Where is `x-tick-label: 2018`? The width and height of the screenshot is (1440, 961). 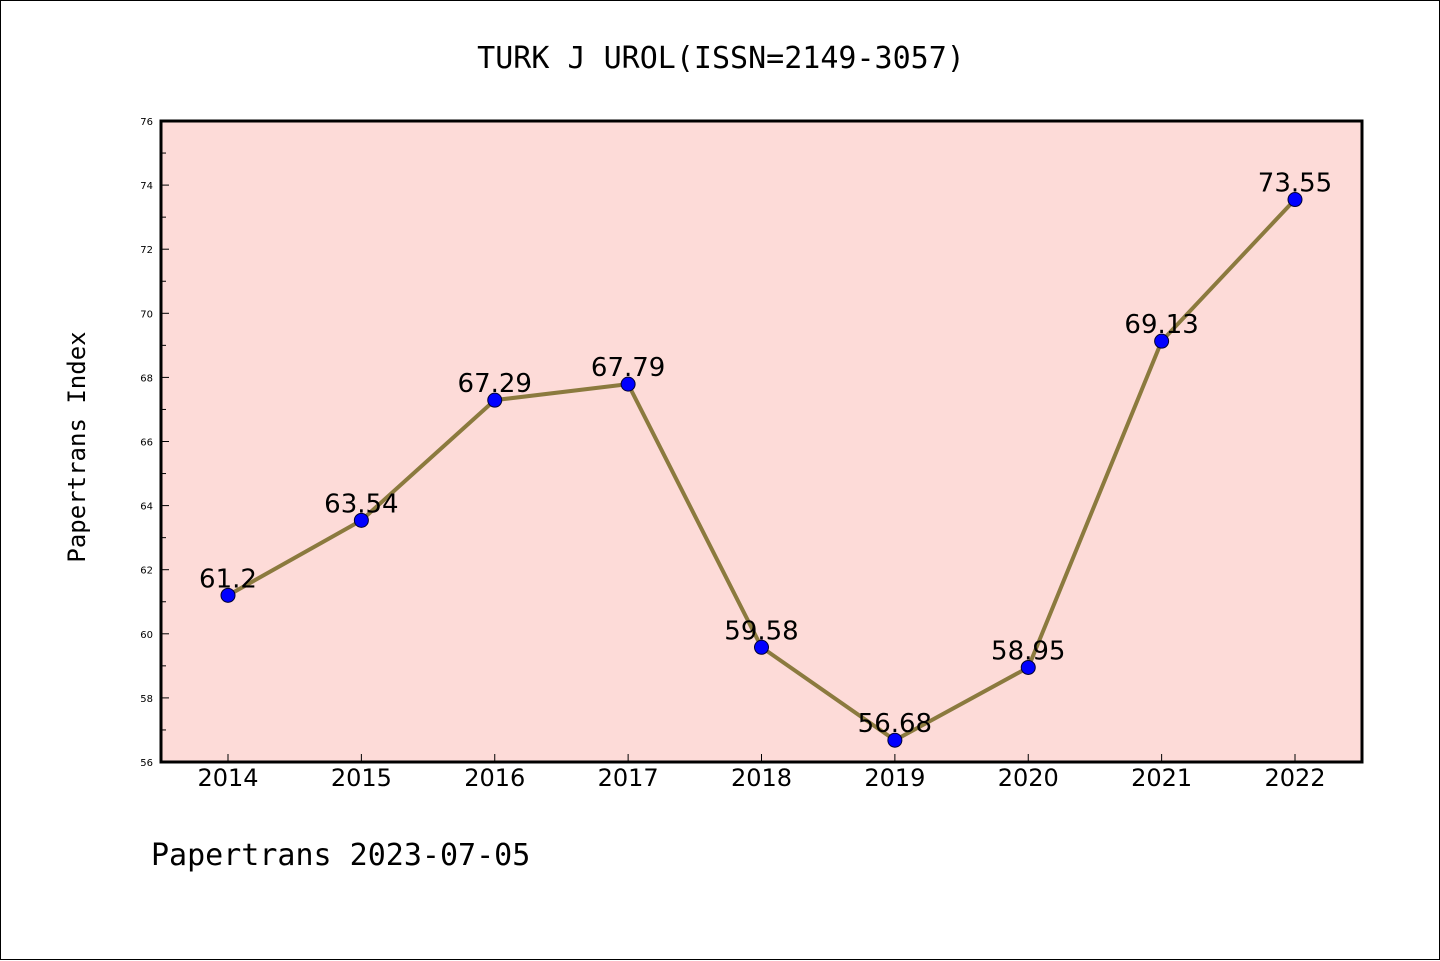
x-tick-label: 2018 is located at coordinates (761, 778).